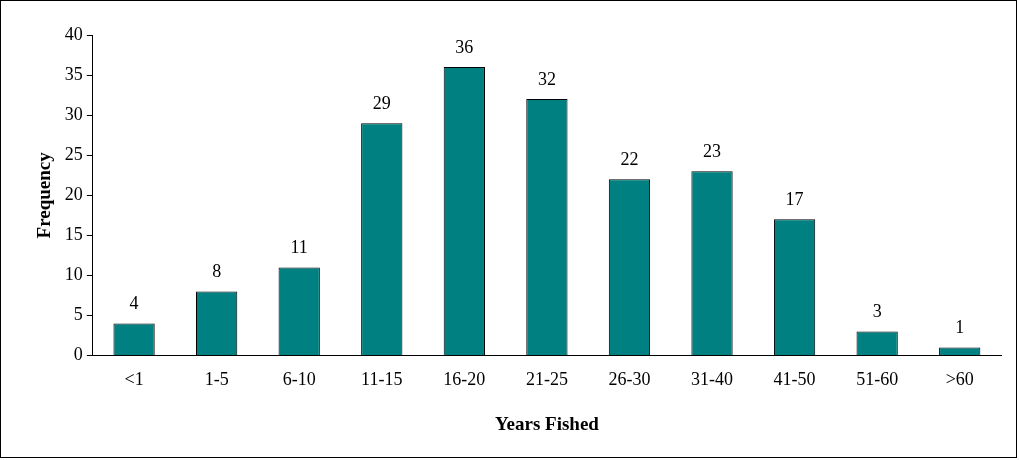 This screenshot has width=1019, height=460. I want to click on x-tick-label: 11-15, so click(382, 379).